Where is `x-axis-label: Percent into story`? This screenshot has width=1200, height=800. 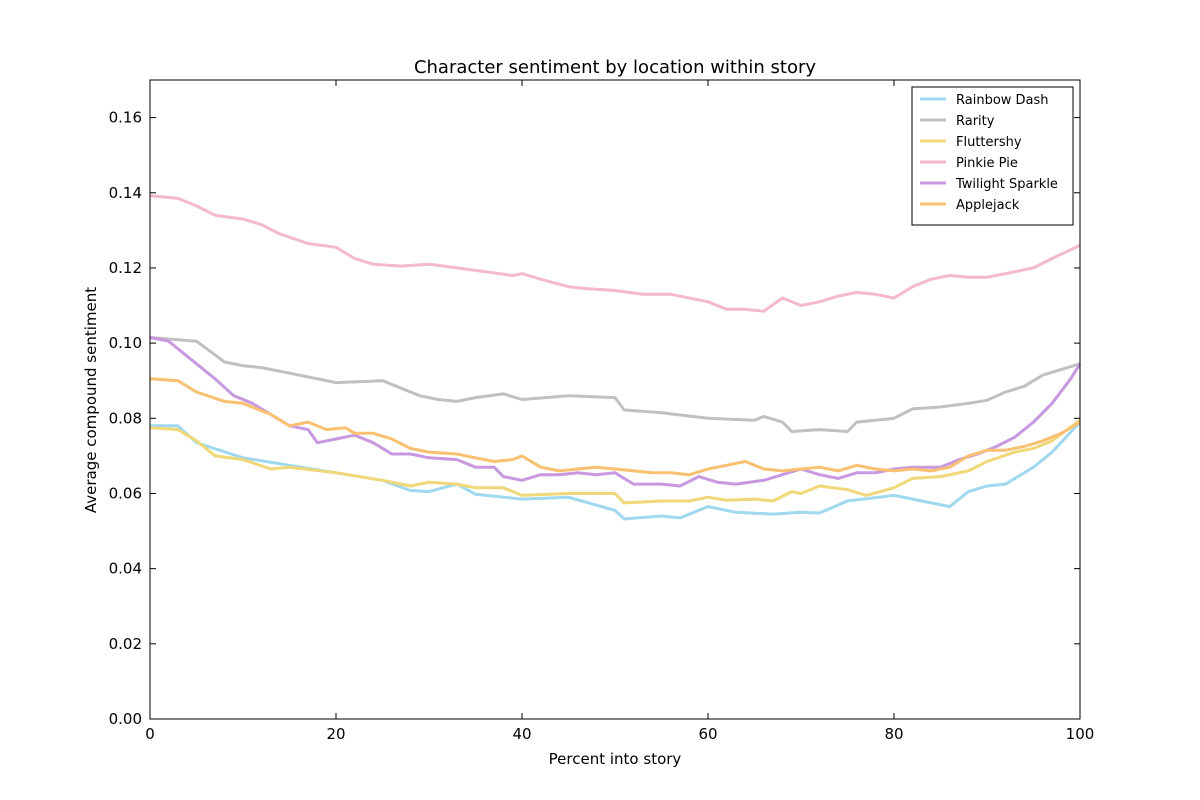 x-axis-label: Percent into story is located at coordinates (615, 759).